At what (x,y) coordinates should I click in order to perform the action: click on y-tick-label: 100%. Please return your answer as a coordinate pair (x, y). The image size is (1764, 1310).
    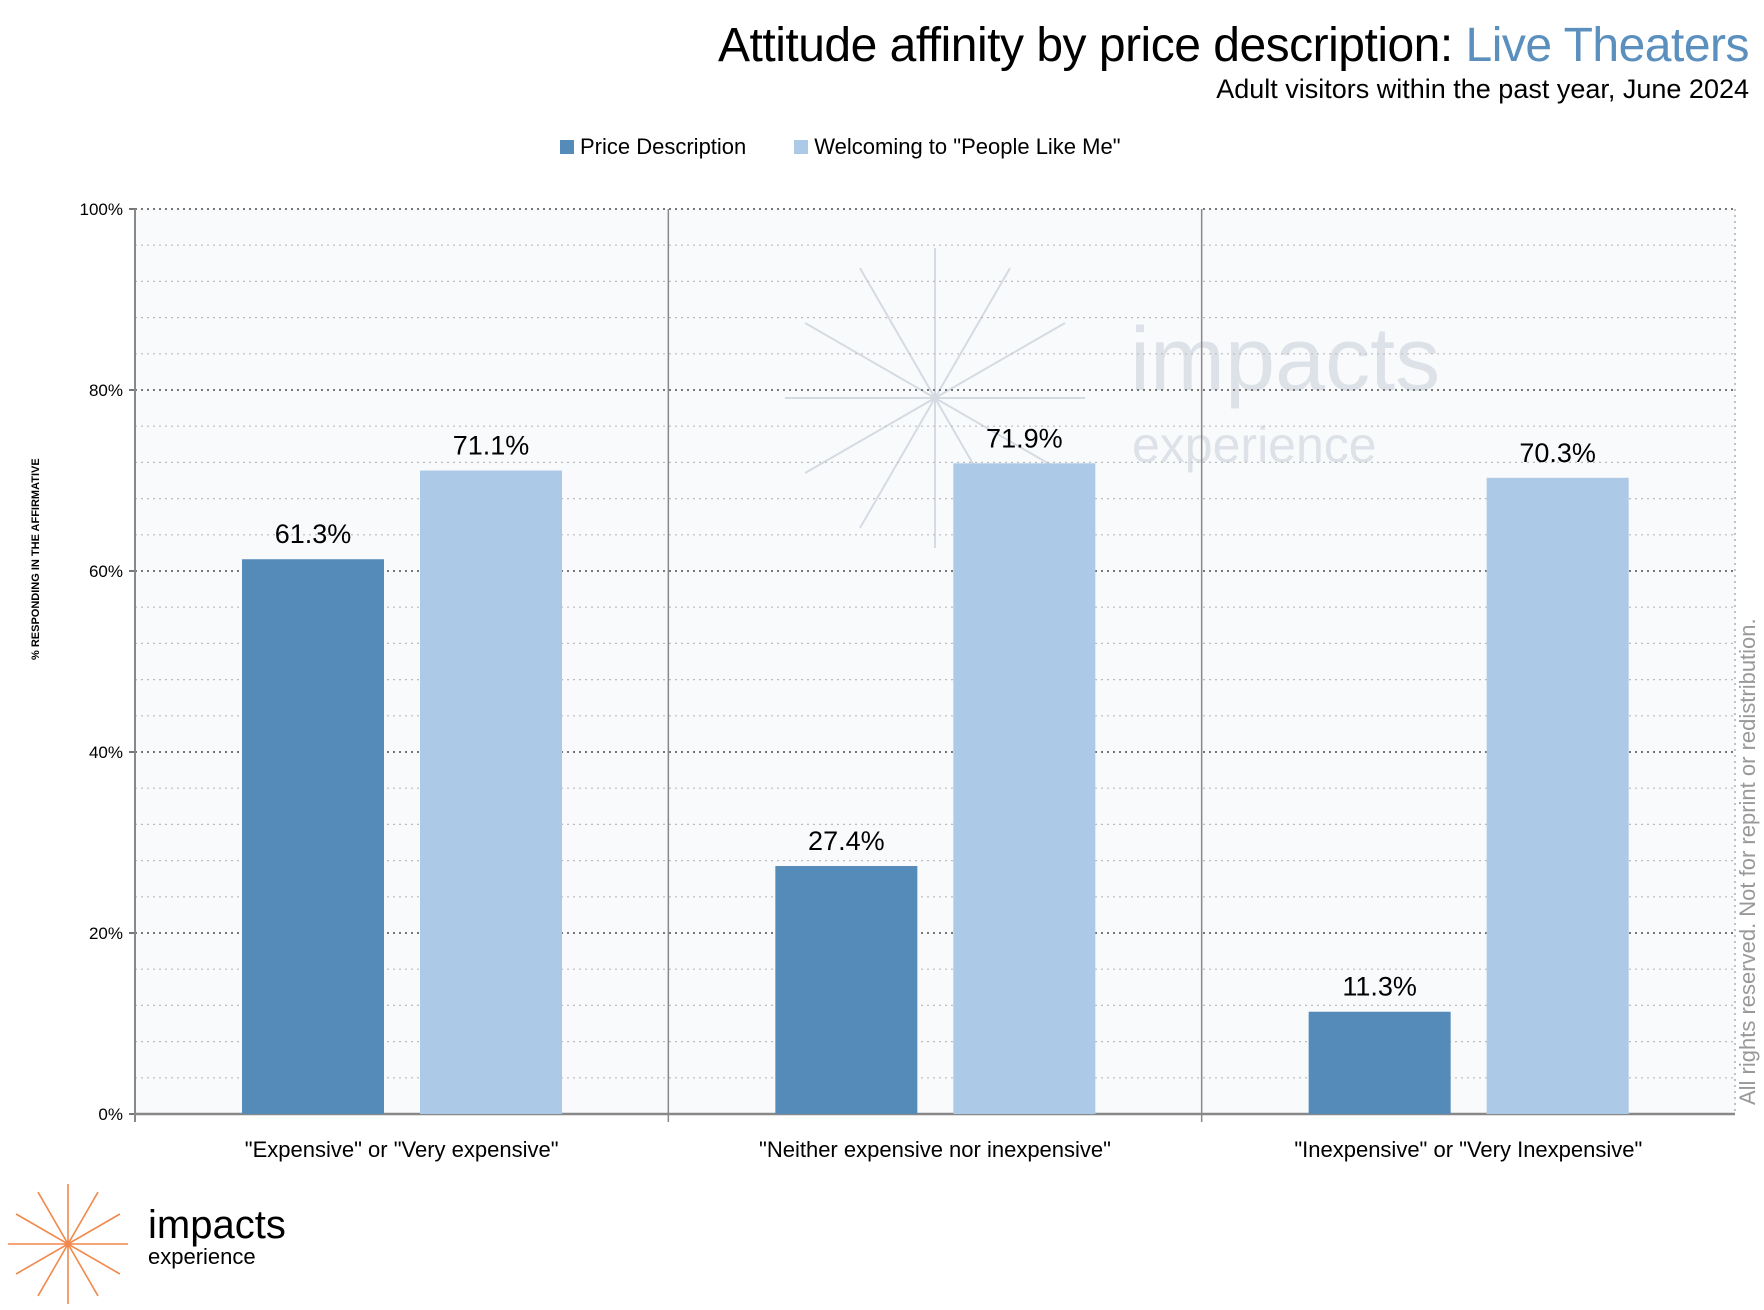
    Looking at the image, I should click on (101, 209).